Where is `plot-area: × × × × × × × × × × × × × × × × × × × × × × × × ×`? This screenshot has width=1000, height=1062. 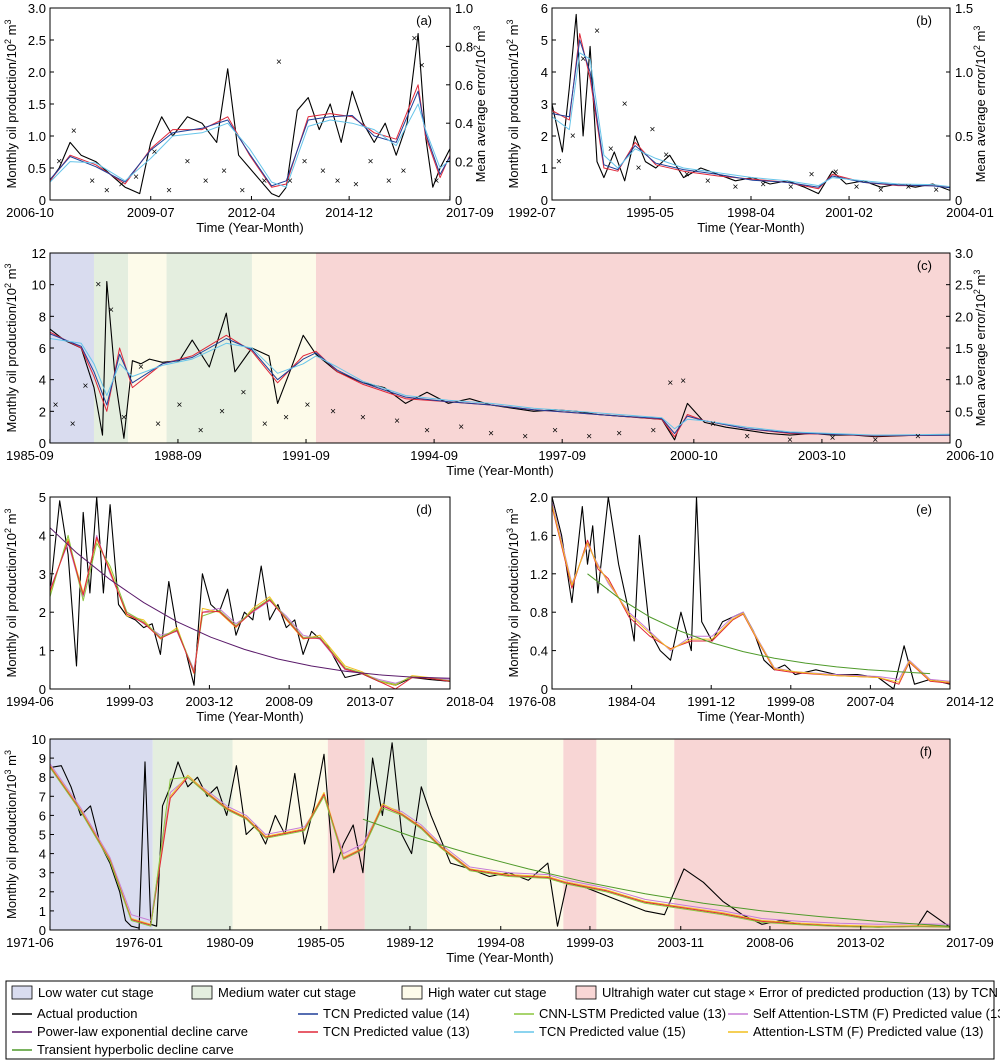 plot-area: × × × × × × × × × × × × × × × × × × × × × × × × × is located at coordinates (250, 115).